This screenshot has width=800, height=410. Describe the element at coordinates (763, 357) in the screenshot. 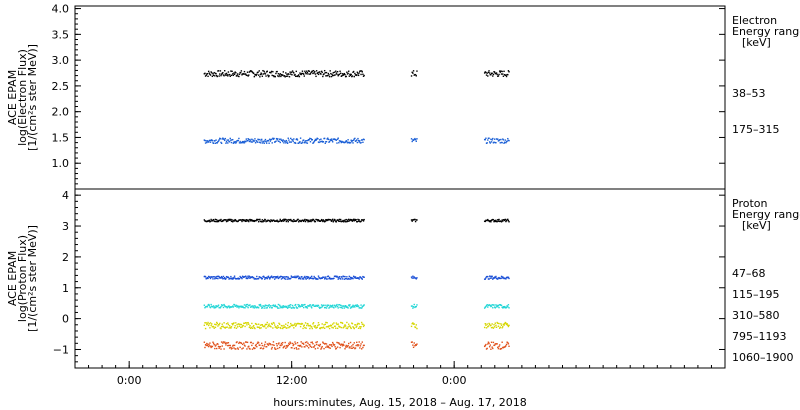

I see `legend-entry: 1060–1900` at that location.